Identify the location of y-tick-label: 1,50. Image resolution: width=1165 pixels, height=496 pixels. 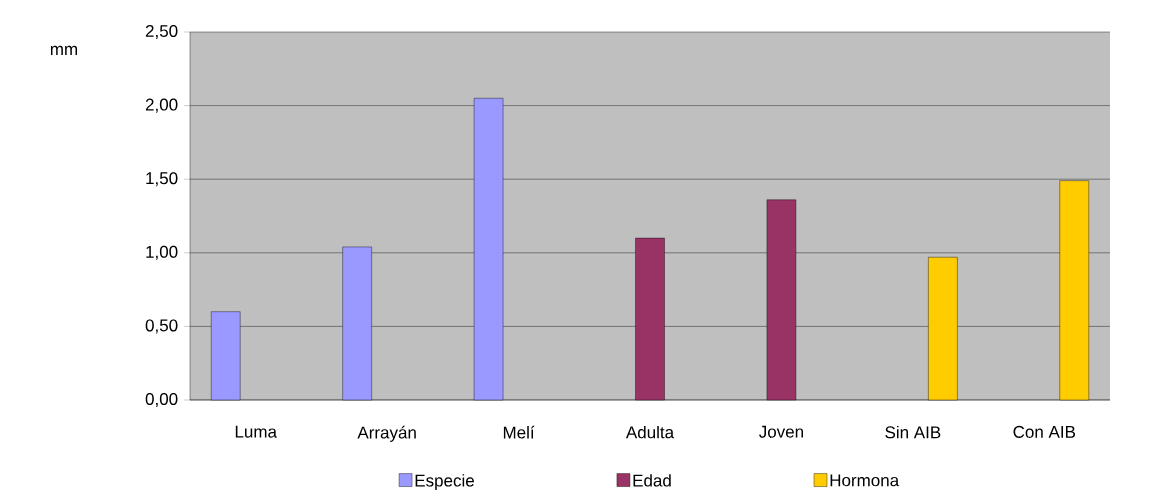
(162, 179).